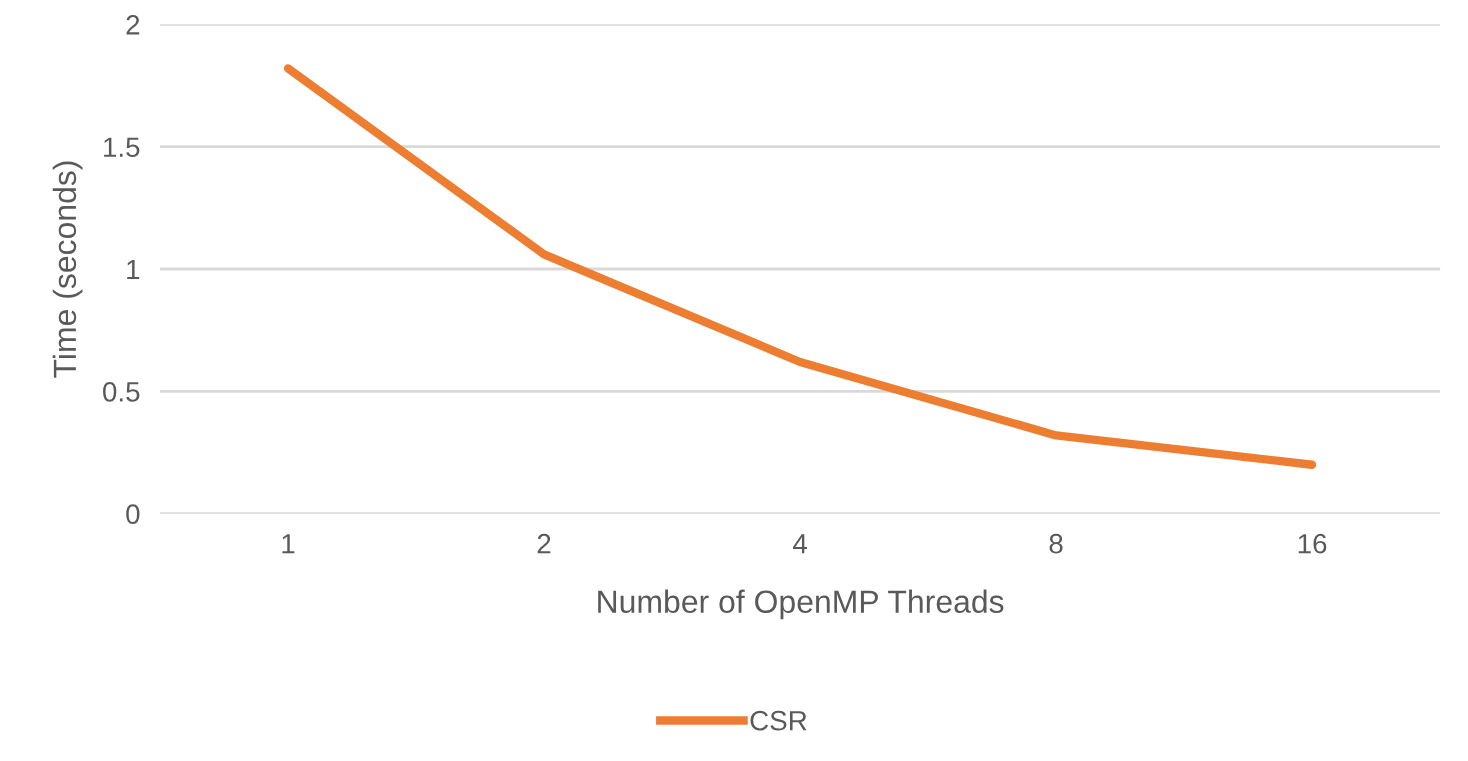  I want to click on y-axis-title: Time (seconds), so click(67, 269).